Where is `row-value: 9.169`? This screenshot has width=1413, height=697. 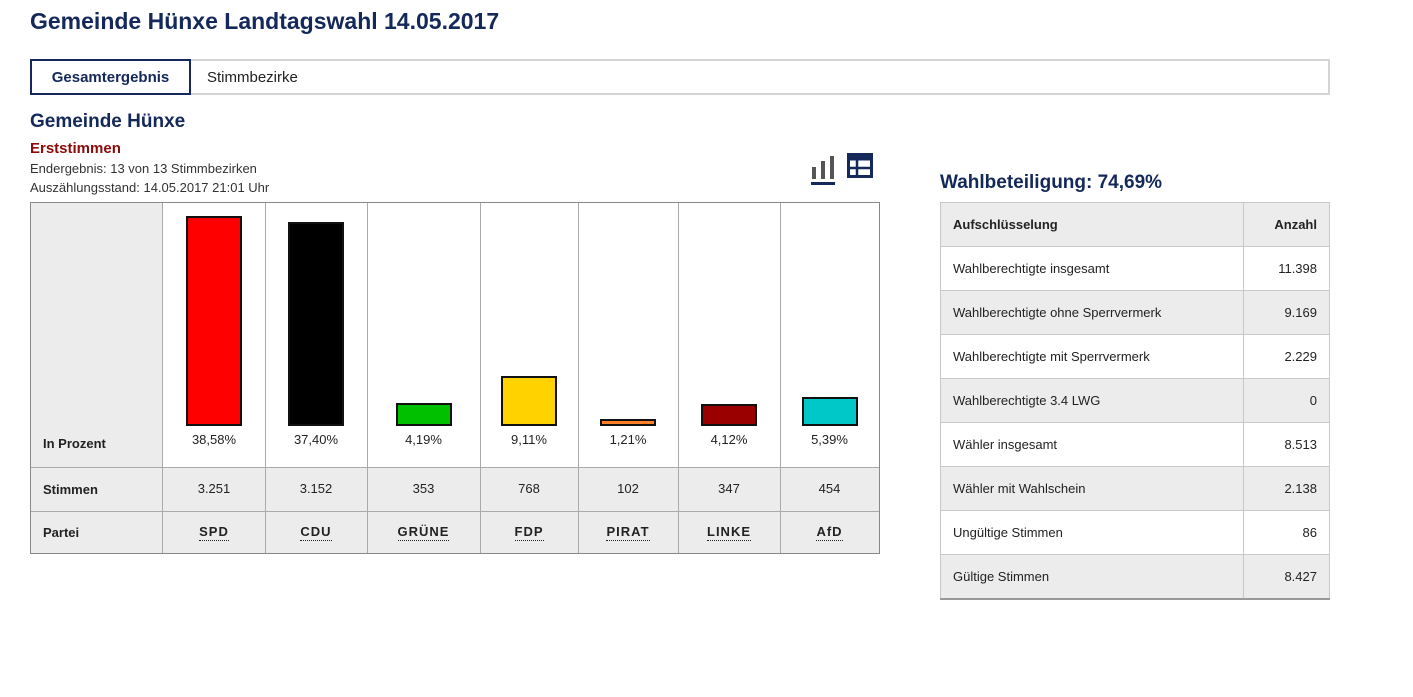
row-value: 9.169 is located at coordinates (1286, 312).